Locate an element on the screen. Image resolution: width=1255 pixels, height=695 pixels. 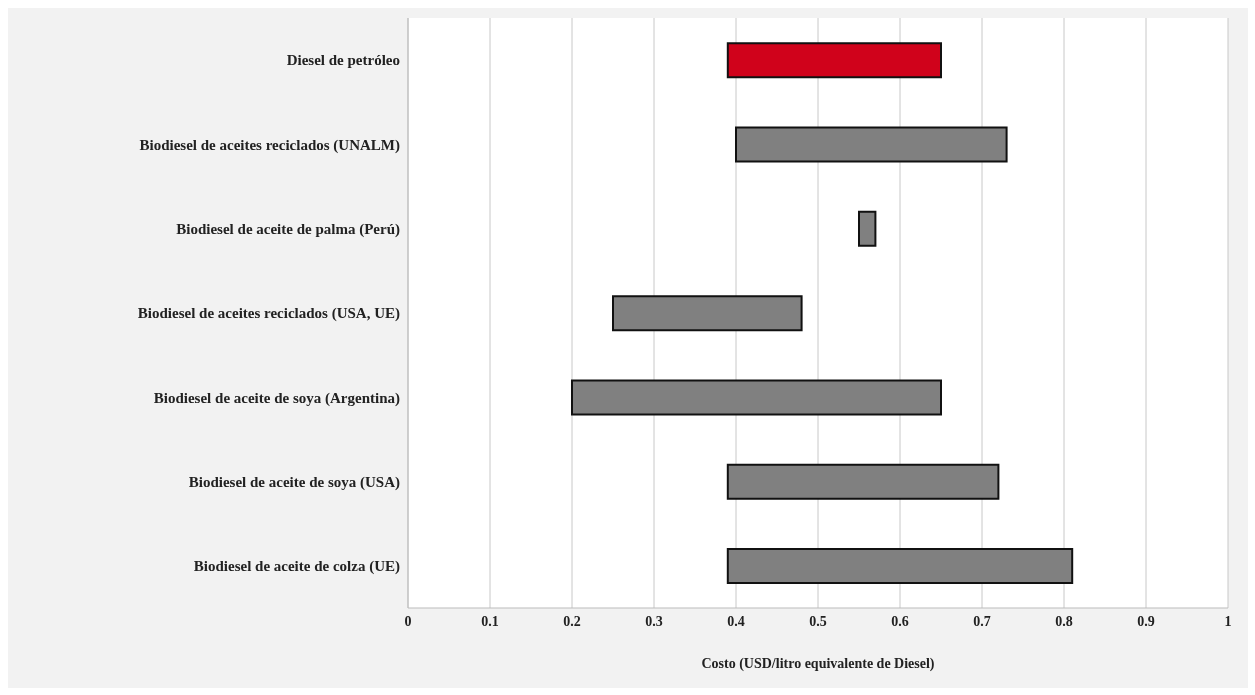
x-tick-label: 1 is located at coordinates (1228, 621).